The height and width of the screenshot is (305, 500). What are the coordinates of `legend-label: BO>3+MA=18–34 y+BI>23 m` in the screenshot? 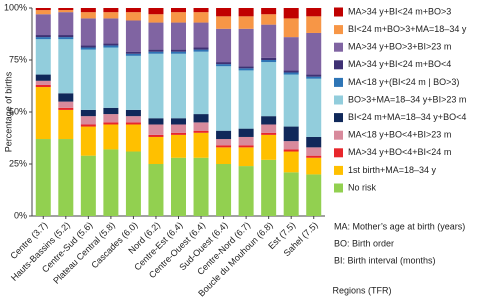 It's located at (407, 99).